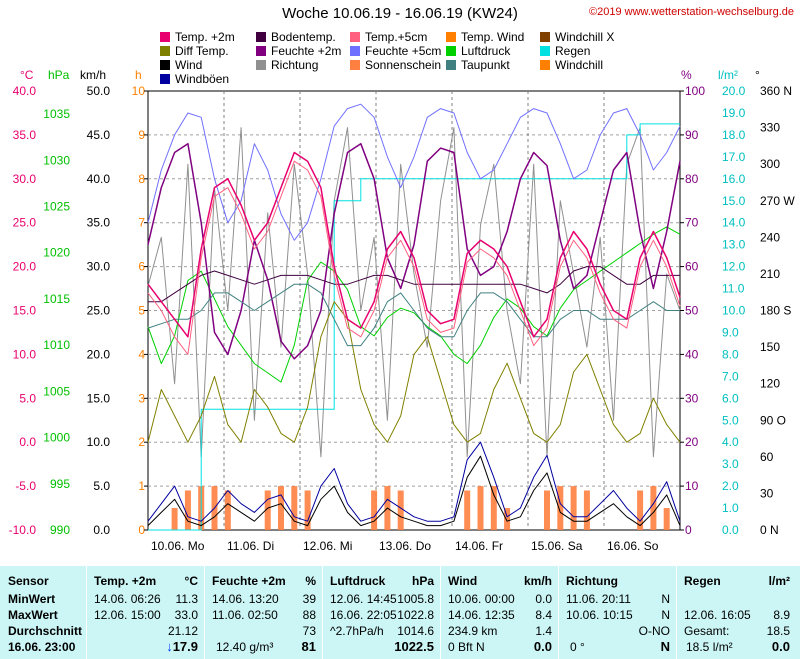 This screenshot has width=800, height=659. I want to click on stats-abs-humidity: 12.40 g/m³, so click(245, 647).